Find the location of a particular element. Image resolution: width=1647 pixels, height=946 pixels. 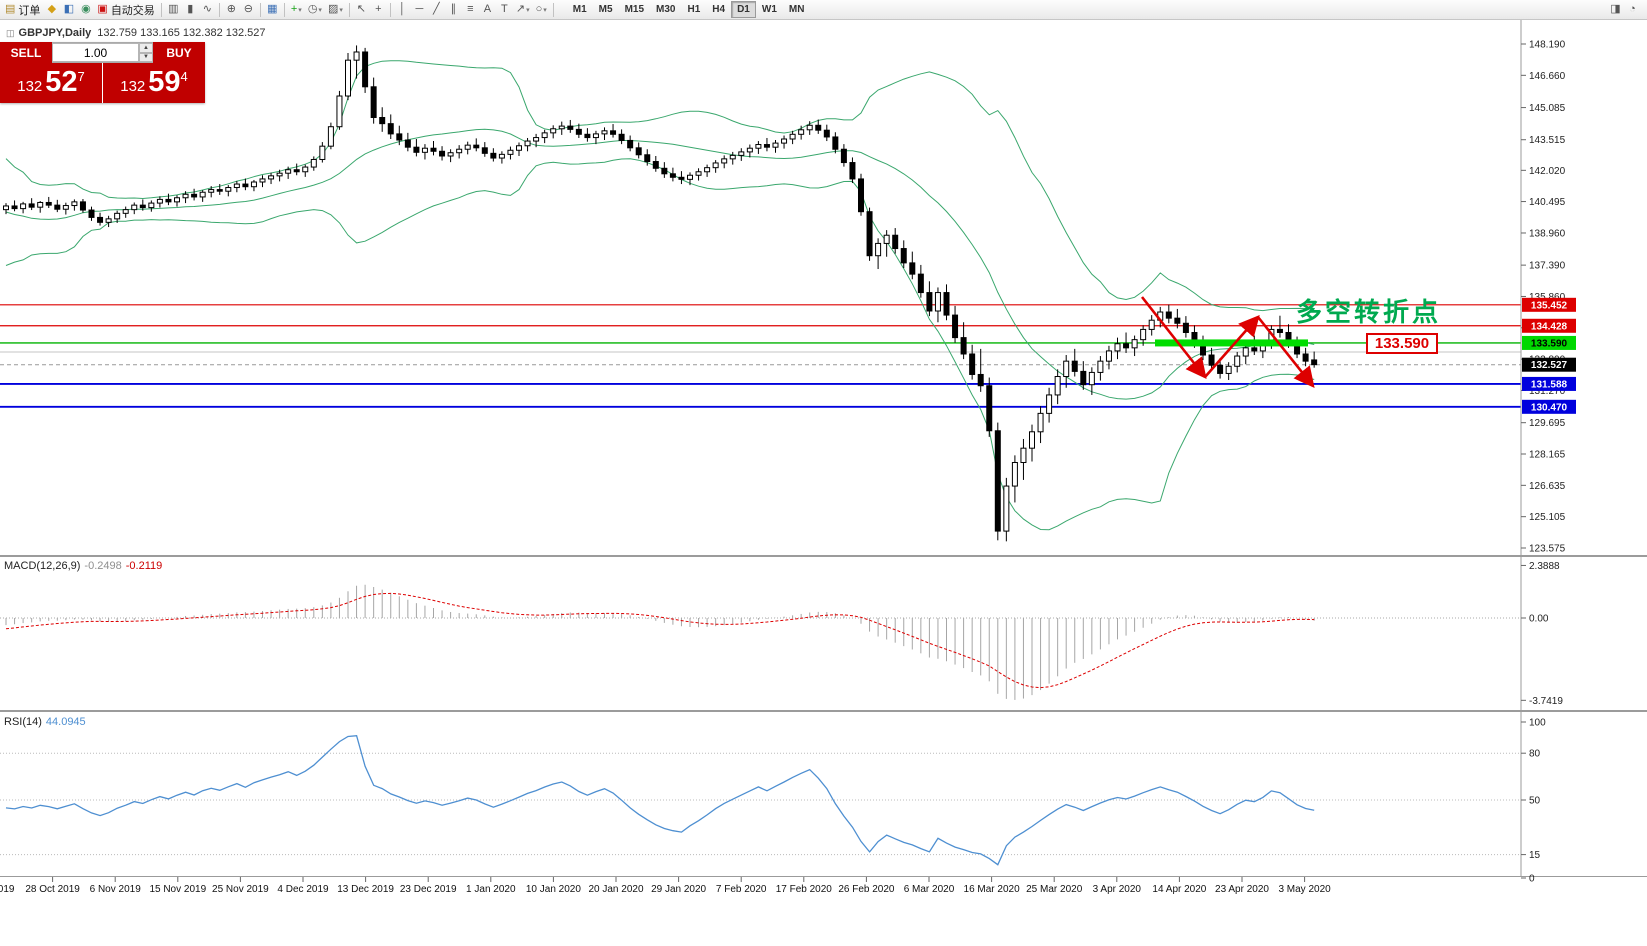

timeframe-h1: H1 is located at coordinates (693, 9).